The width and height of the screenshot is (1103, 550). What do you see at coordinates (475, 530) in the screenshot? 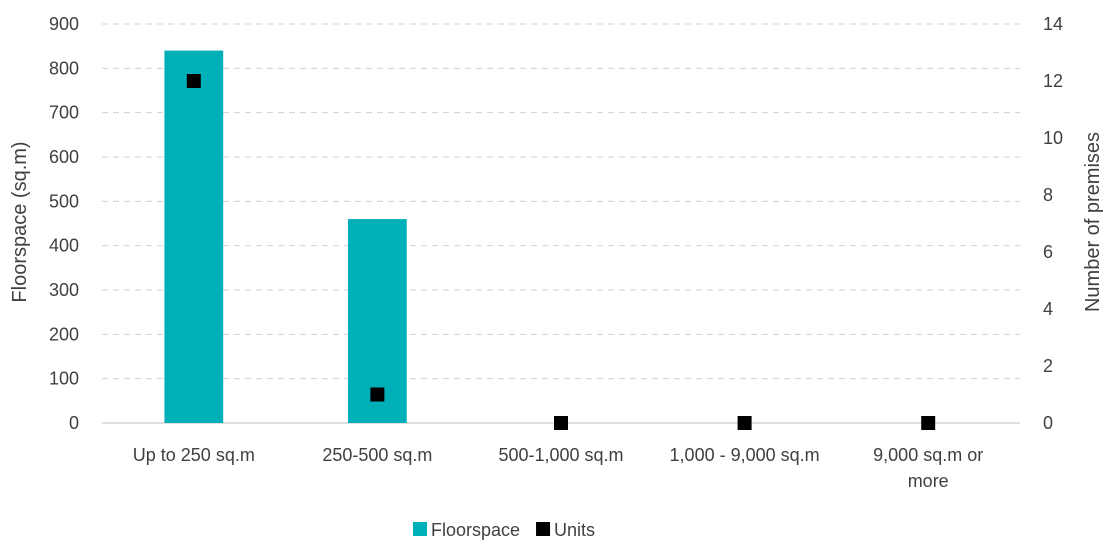
I see `legend-label: Floorspace` at bounding box center [475, 530].